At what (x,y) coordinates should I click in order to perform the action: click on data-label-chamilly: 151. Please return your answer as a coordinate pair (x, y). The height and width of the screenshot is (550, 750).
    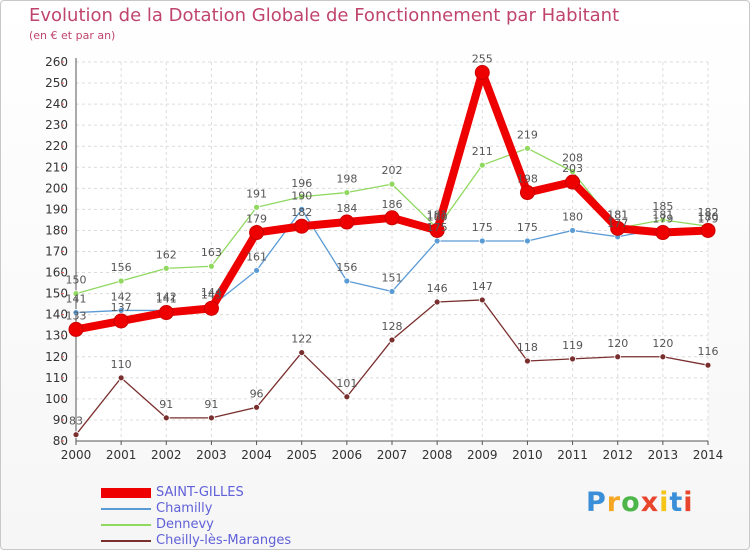
    Looking at the image, I should click on (392, 278).